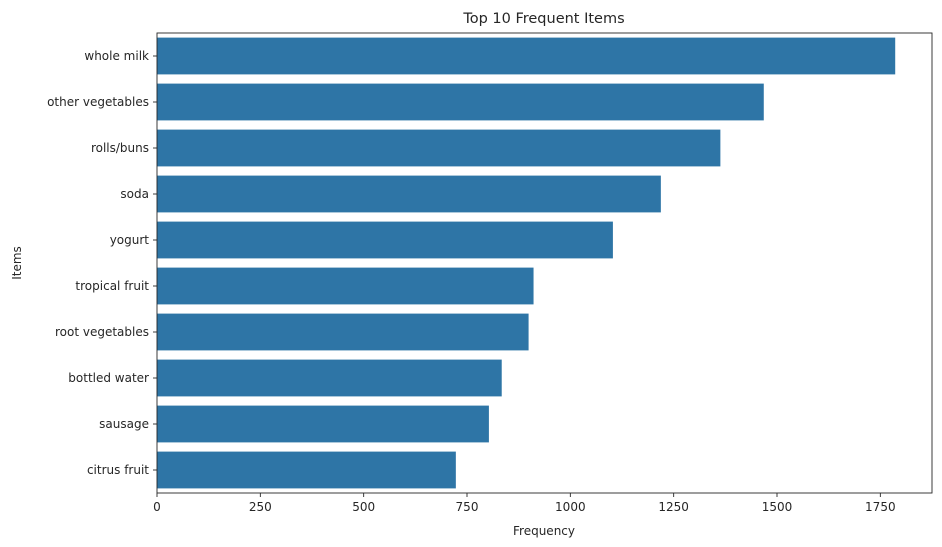  What do you see at coordinates (544, 531) in the screenshot?
I see `x-axis-title: Frequency` at bounding box center [544, 531].